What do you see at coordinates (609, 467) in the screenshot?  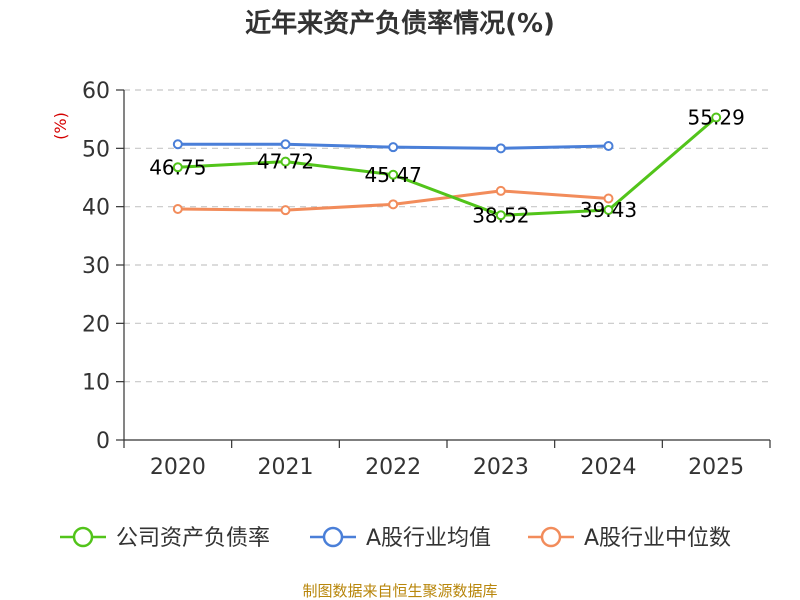 I see `x-tick-label: 2024` at bounding box center [609, 467].